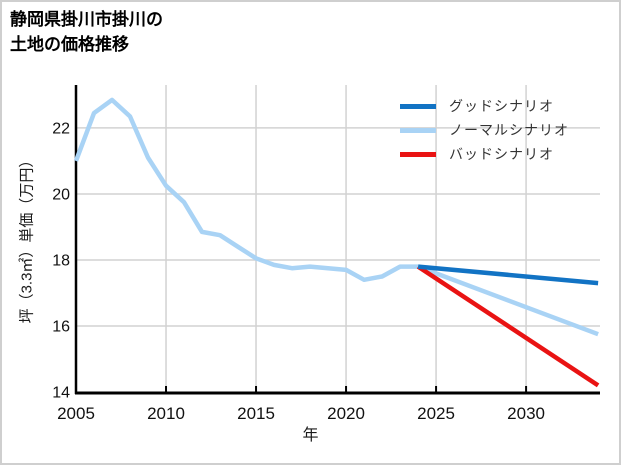 Image resolution: width=621 pixels, height=465 pixels. Describe the element at coordinates (418, 106) in the screenshot. I see `good-scenario-line-swatch` at that location.